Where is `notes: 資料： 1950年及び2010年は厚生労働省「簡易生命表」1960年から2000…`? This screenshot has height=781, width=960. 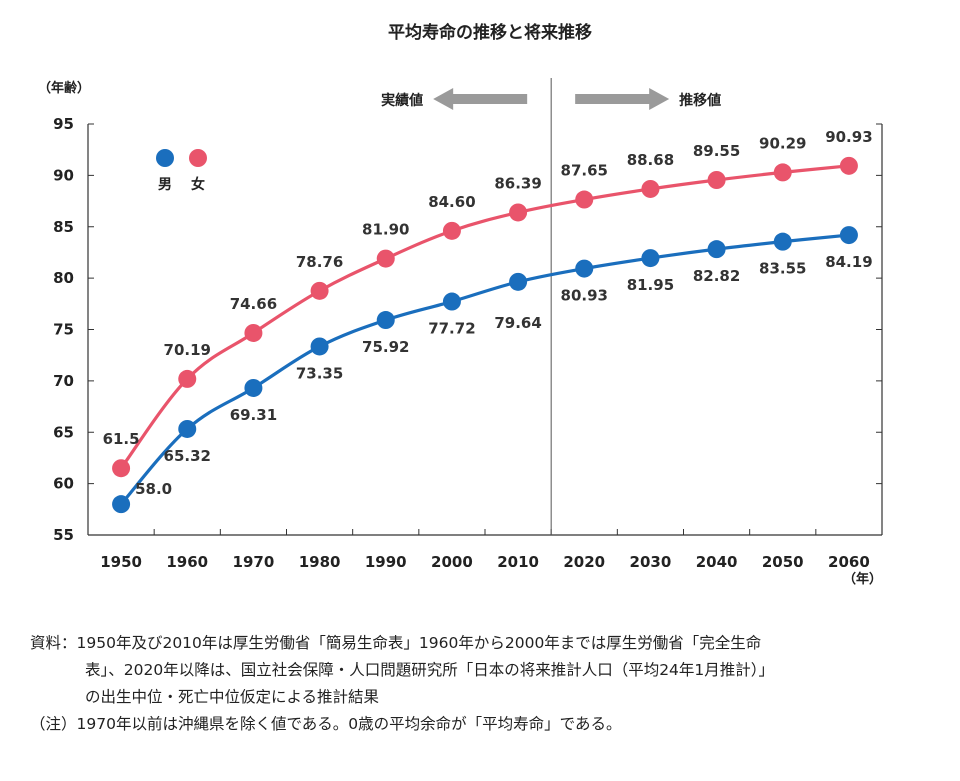
notes: 資料： 1950年及び2010年は厚生労働省「簡易生命表」1960年から2000… is located at coordinates (490, 684).